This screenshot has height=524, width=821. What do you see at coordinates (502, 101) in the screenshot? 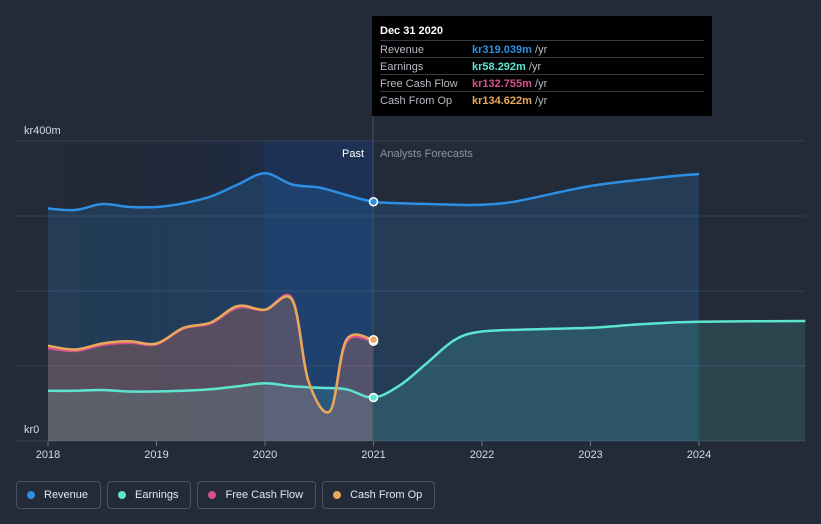
I see `tooltip-value: kr134.622m` at bounding box center [502, 101].